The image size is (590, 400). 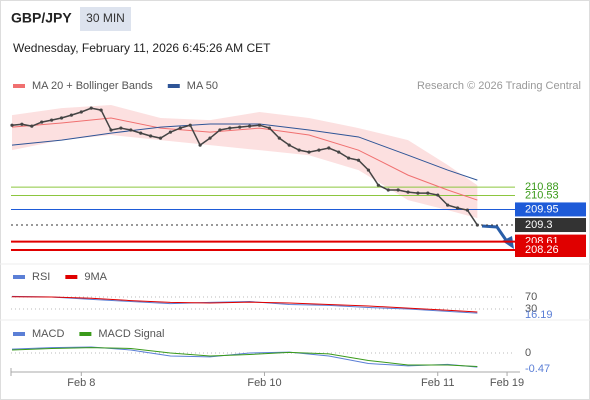 I want to click on credit: Research © 2026 Trading Central, so click(x=499, y=86).